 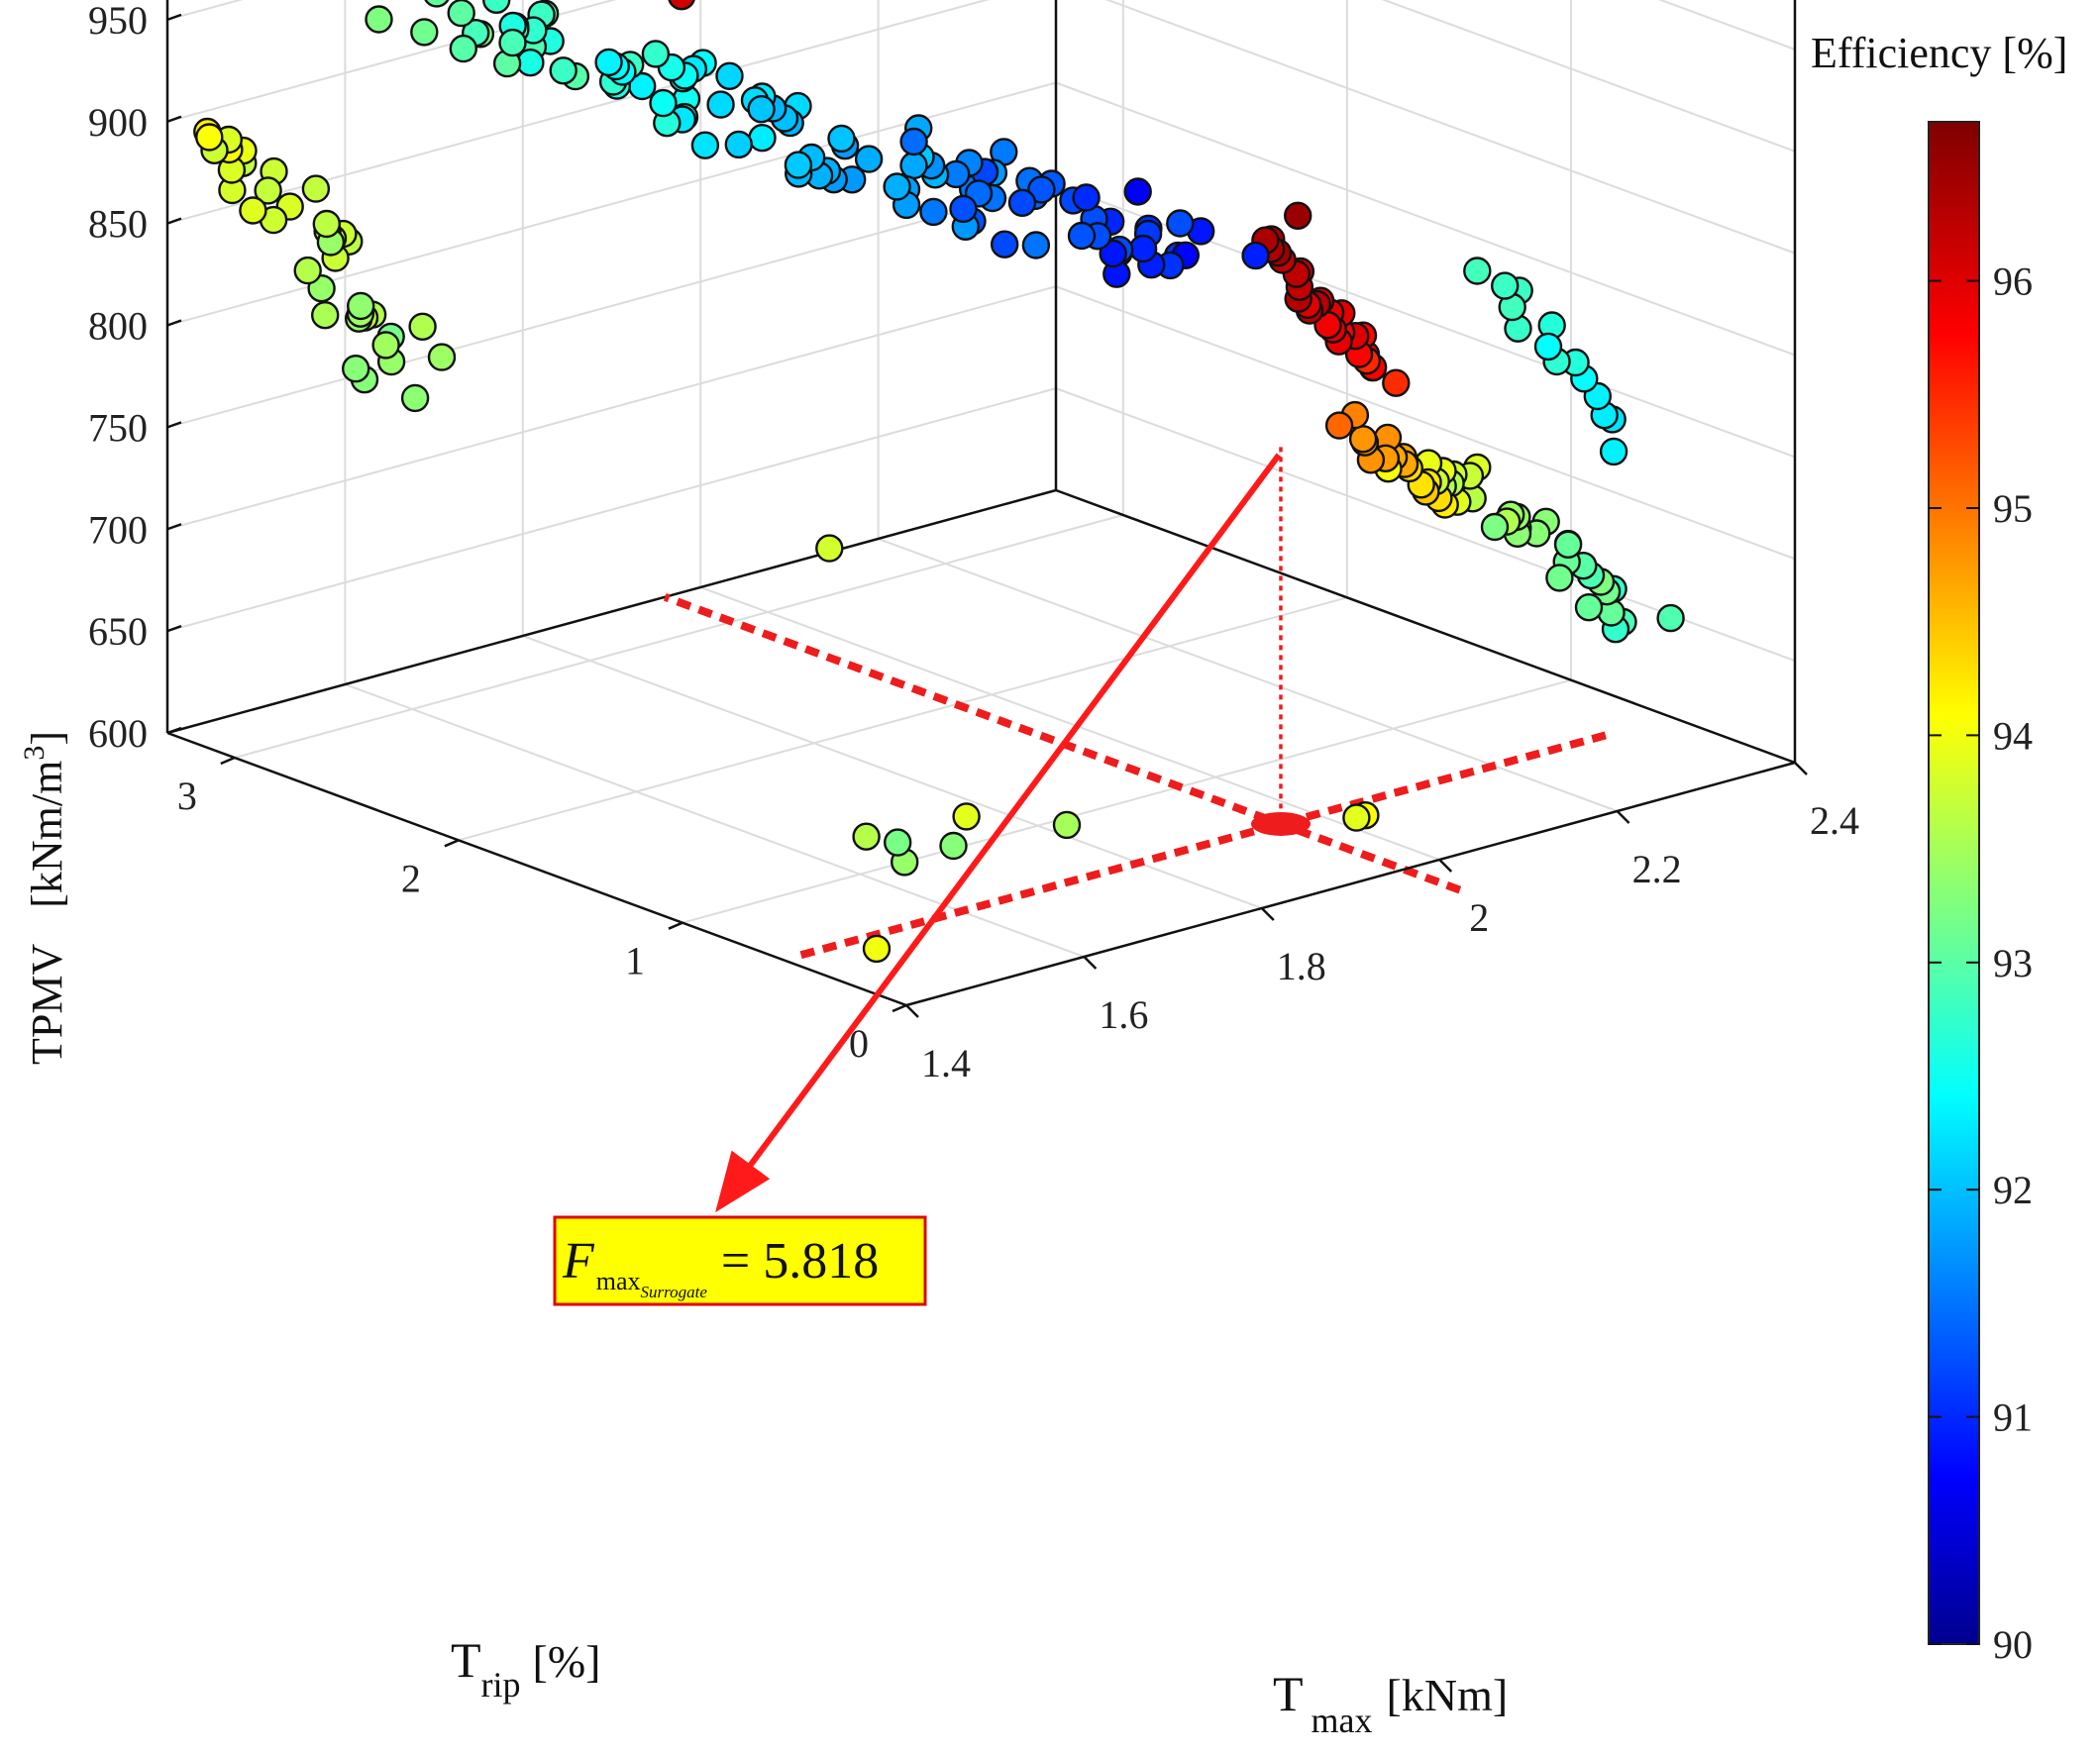 I want to click on colorbar-tick-label: 91, so click(x=2013, y=1417).